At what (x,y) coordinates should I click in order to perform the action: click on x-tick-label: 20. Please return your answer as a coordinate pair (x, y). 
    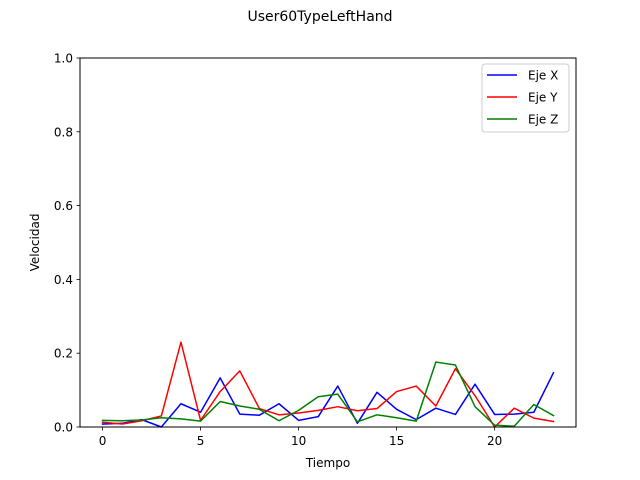
    Looking at the image, I should click on (494, 441).